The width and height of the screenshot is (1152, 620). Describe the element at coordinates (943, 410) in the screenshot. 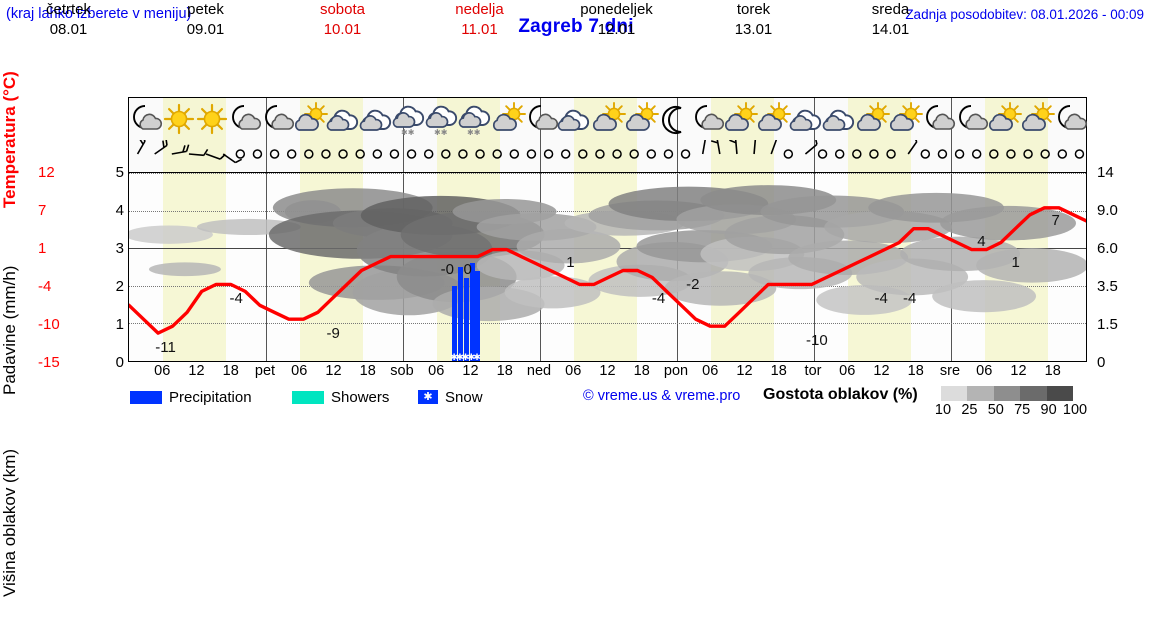

I see `density-tick-0: 10` at that location.